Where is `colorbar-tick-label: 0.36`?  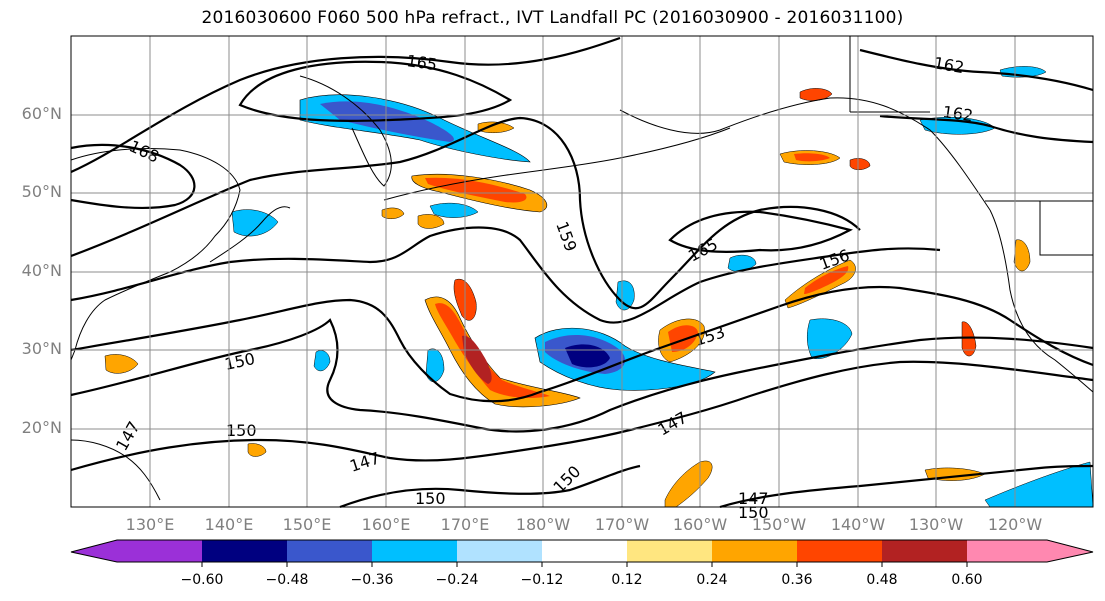
colorbar-tick-label: 0.36 is located at coordinates (797, 580).